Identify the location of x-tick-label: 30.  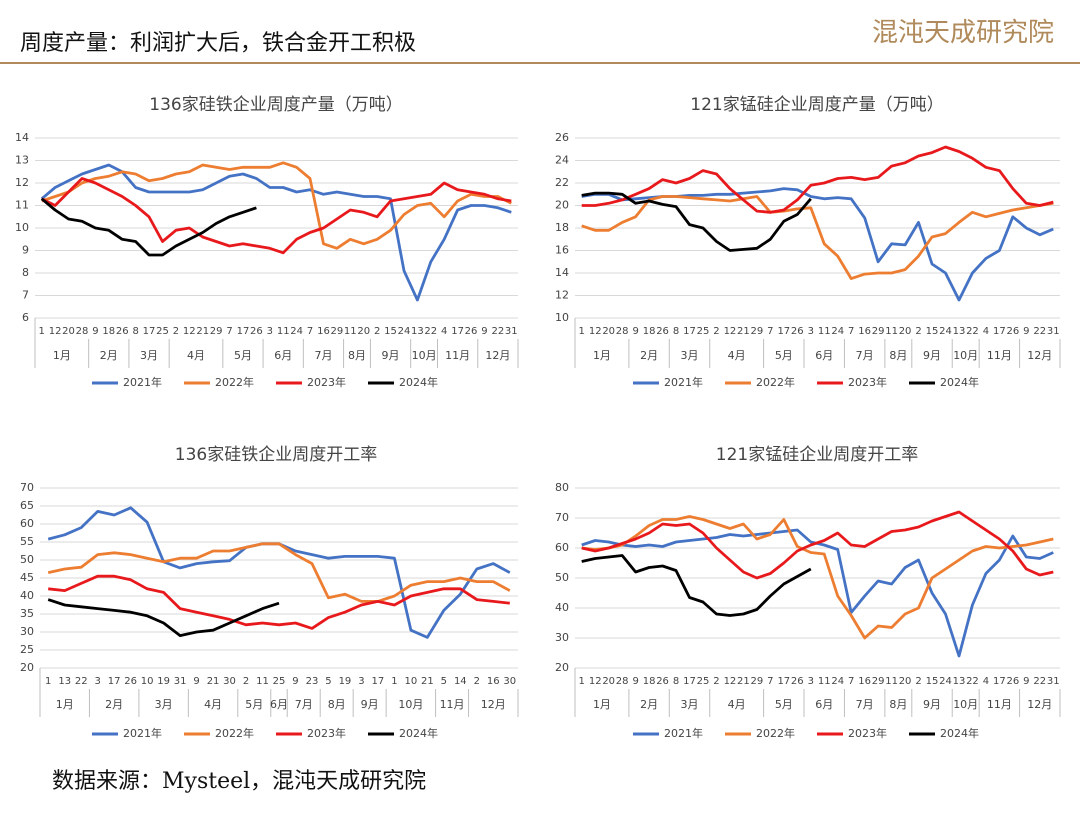
(229, 681).